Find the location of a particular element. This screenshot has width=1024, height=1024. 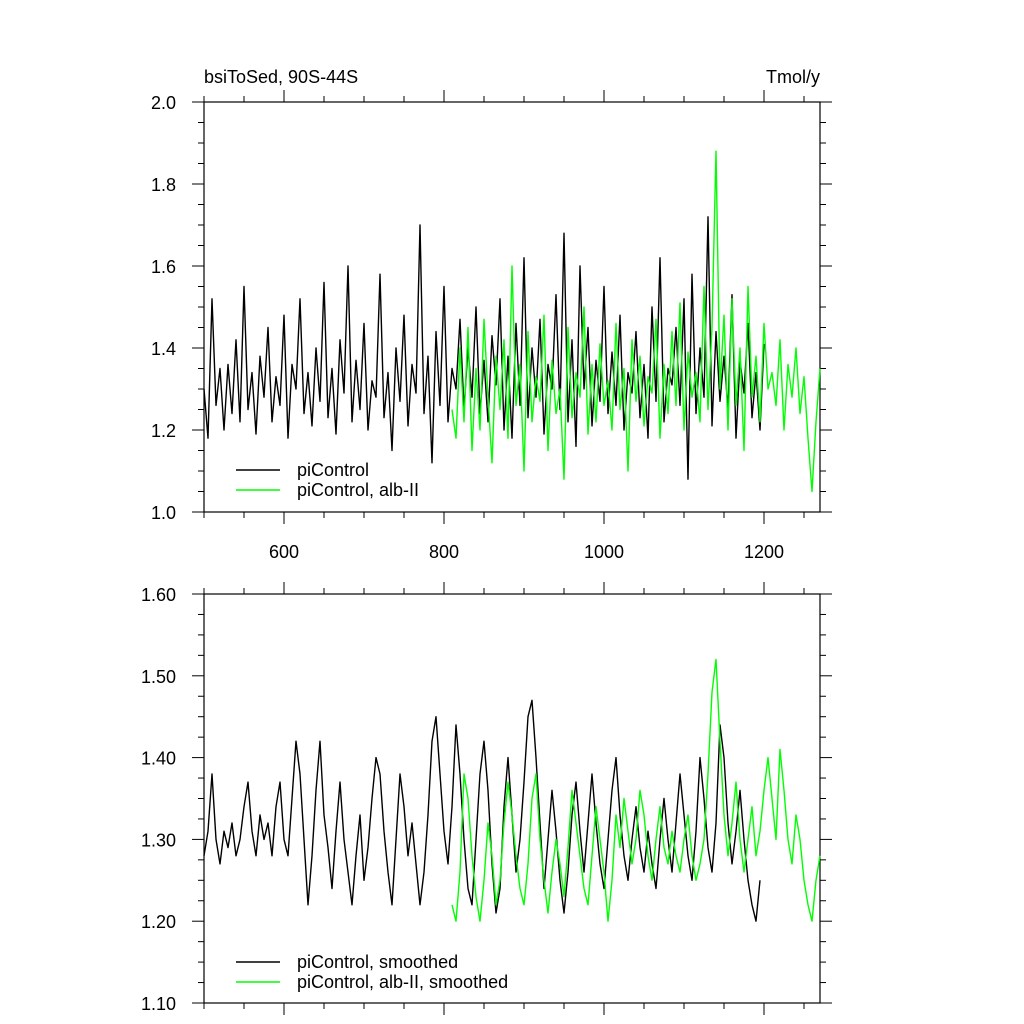

y-tick-label: 1.50 is located at coordinates (158, 677).